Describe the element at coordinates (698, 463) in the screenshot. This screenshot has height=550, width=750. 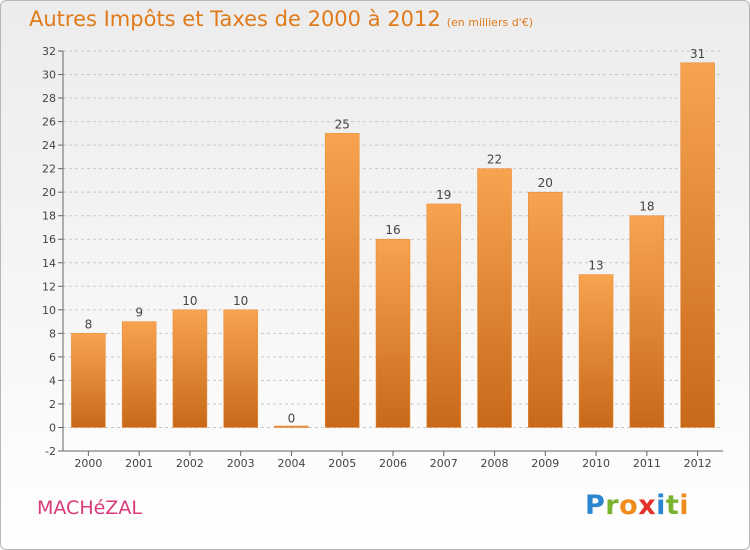
I see `x-tick-label: 2012` at that location.